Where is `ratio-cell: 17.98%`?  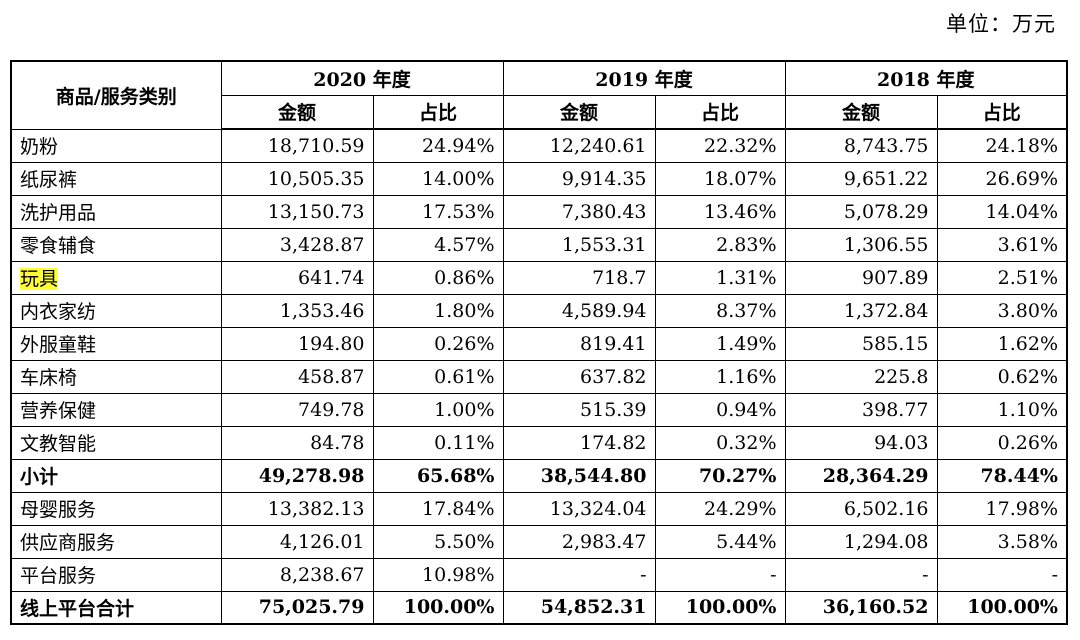 ratio-cell: 17.98% is located at coordinates (1002, 509).